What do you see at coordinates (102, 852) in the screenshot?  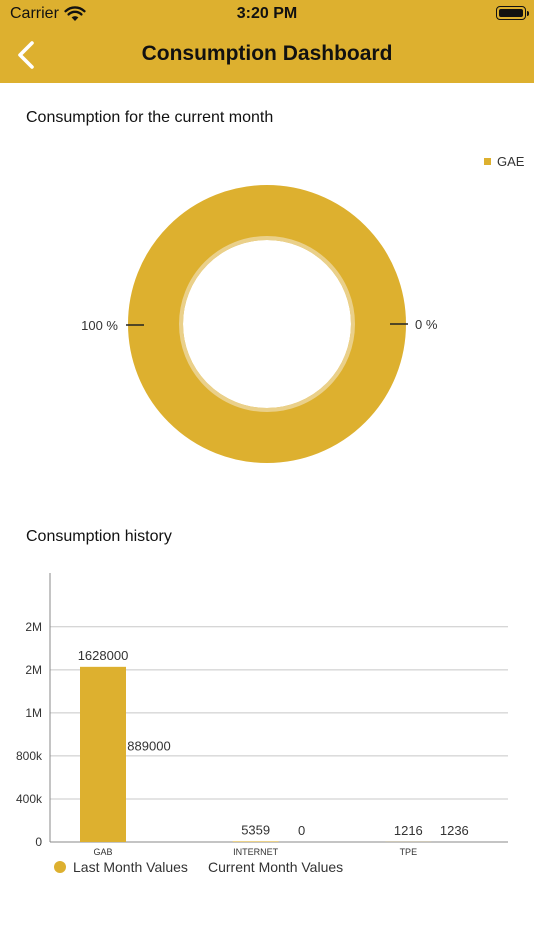 I see `x-tick-label: GAB` at bounding box center [102, 852].